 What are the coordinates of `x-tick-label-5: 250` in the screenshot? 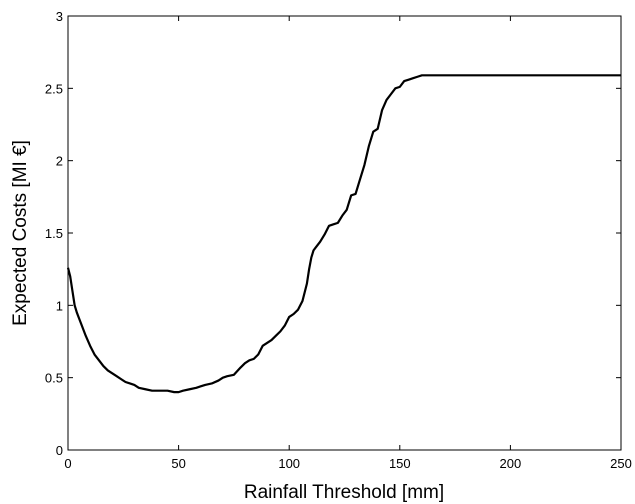 It's located at (621, 463).